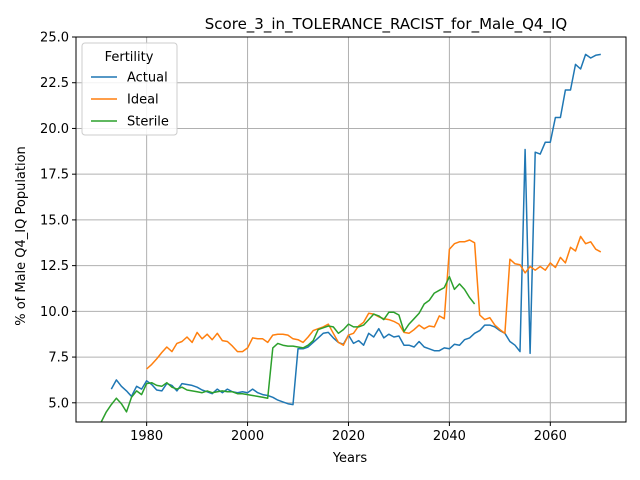 This screenshot has height=480, width=640. I want to click on y-tick-label: 17.5, so click(54, 175).